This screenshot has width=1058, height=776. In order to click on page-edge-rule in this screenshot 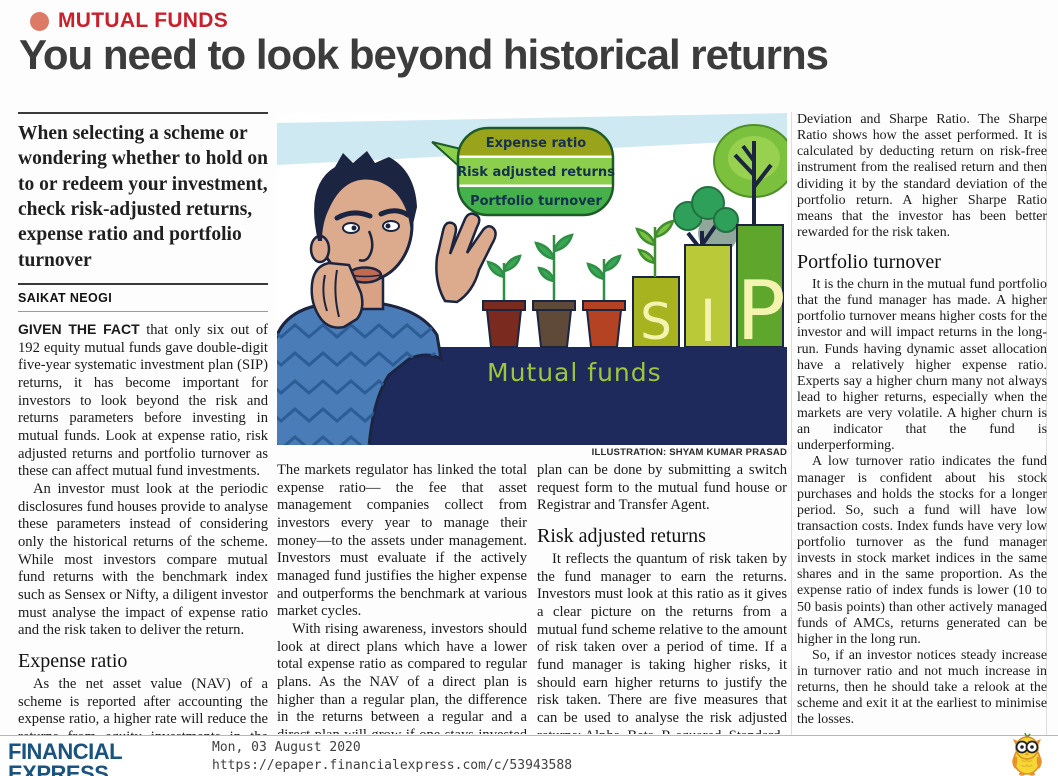, I will do `click(1046, 423)`.